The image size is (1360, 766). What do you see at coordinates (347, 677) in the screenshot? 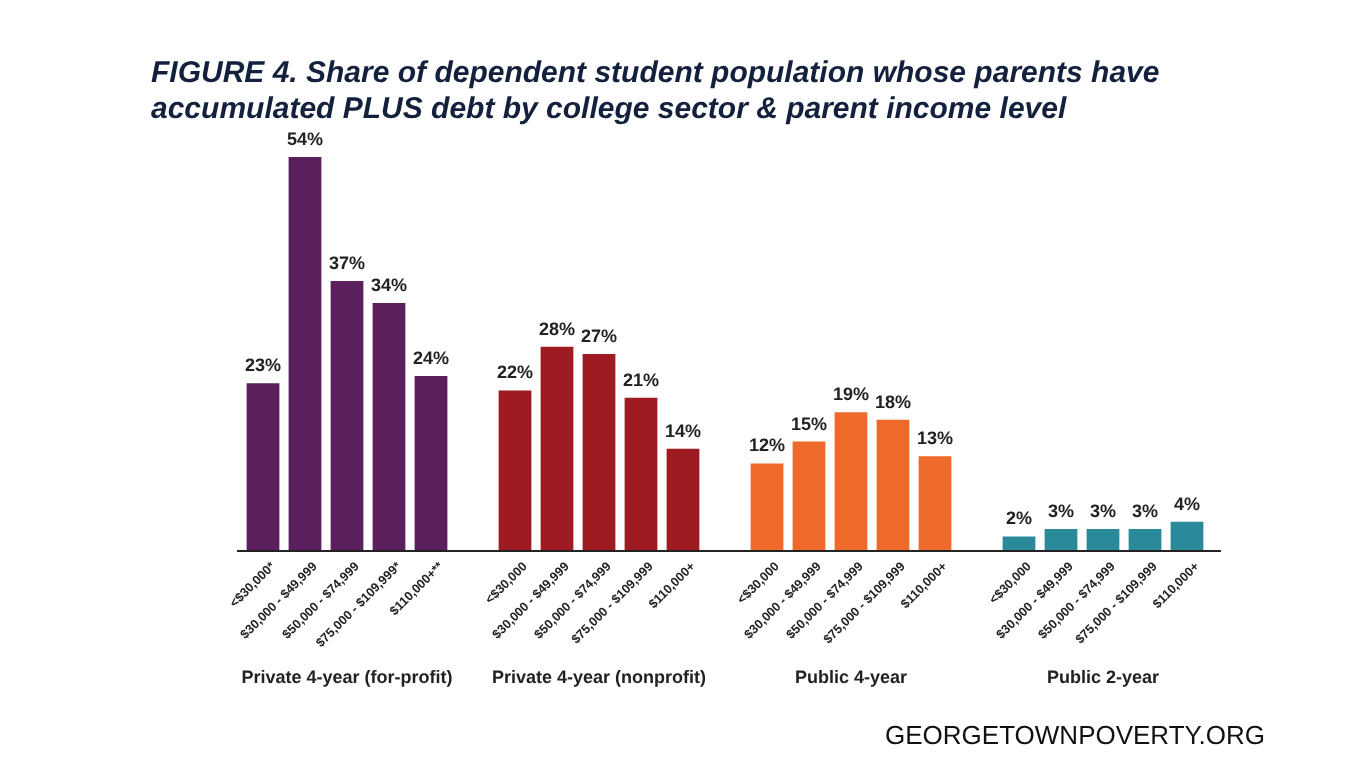
I see `text: Private 4-year (for-profit)` at bounding box center [347, 677].